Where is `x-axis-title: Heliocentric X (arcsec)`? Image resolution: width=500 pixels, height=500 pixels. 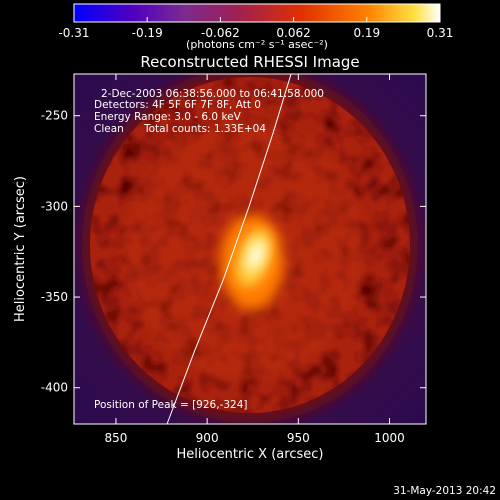
x-axis-title: Heliocentric X (arcsec) is located at coordinates (250, 454).